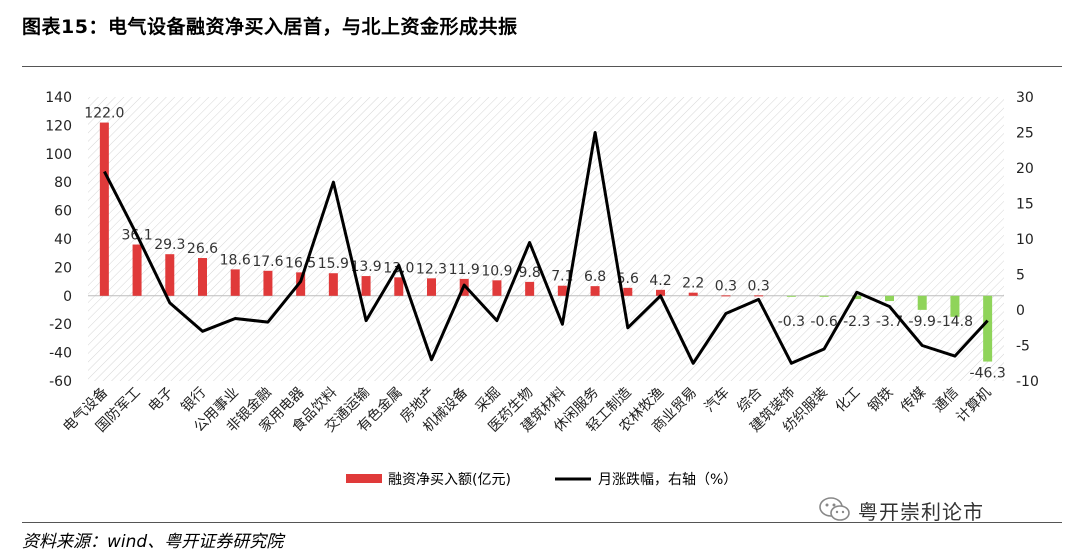  What do you see at coordinates (955, 322) in the screenshot?
I see `bar-data-label: -14.8` at bounding box center [955, 322].